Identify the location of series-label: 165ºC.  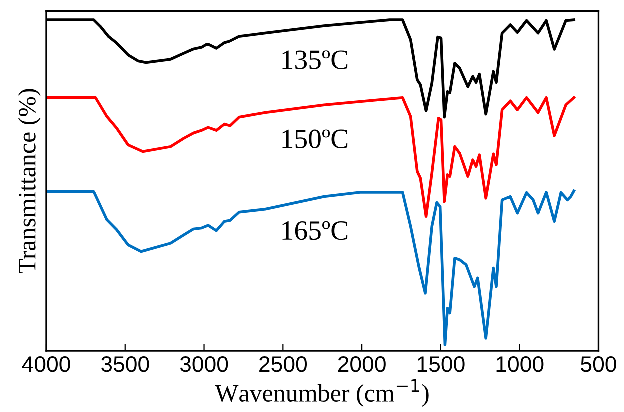
(315, 230).